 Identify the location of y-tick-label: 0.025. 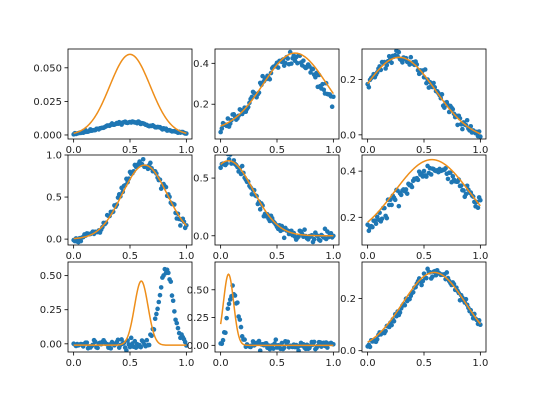
(47, 102).